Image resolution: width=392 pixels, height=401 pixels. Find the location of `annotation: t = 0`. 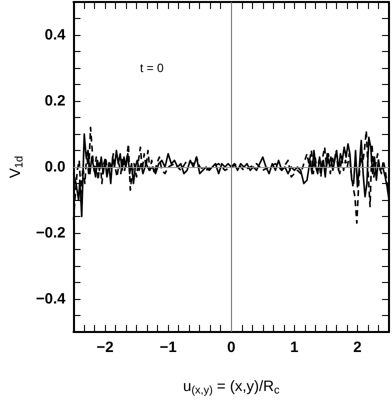

annotation: t = 0 is located at coordinates (152, 68).